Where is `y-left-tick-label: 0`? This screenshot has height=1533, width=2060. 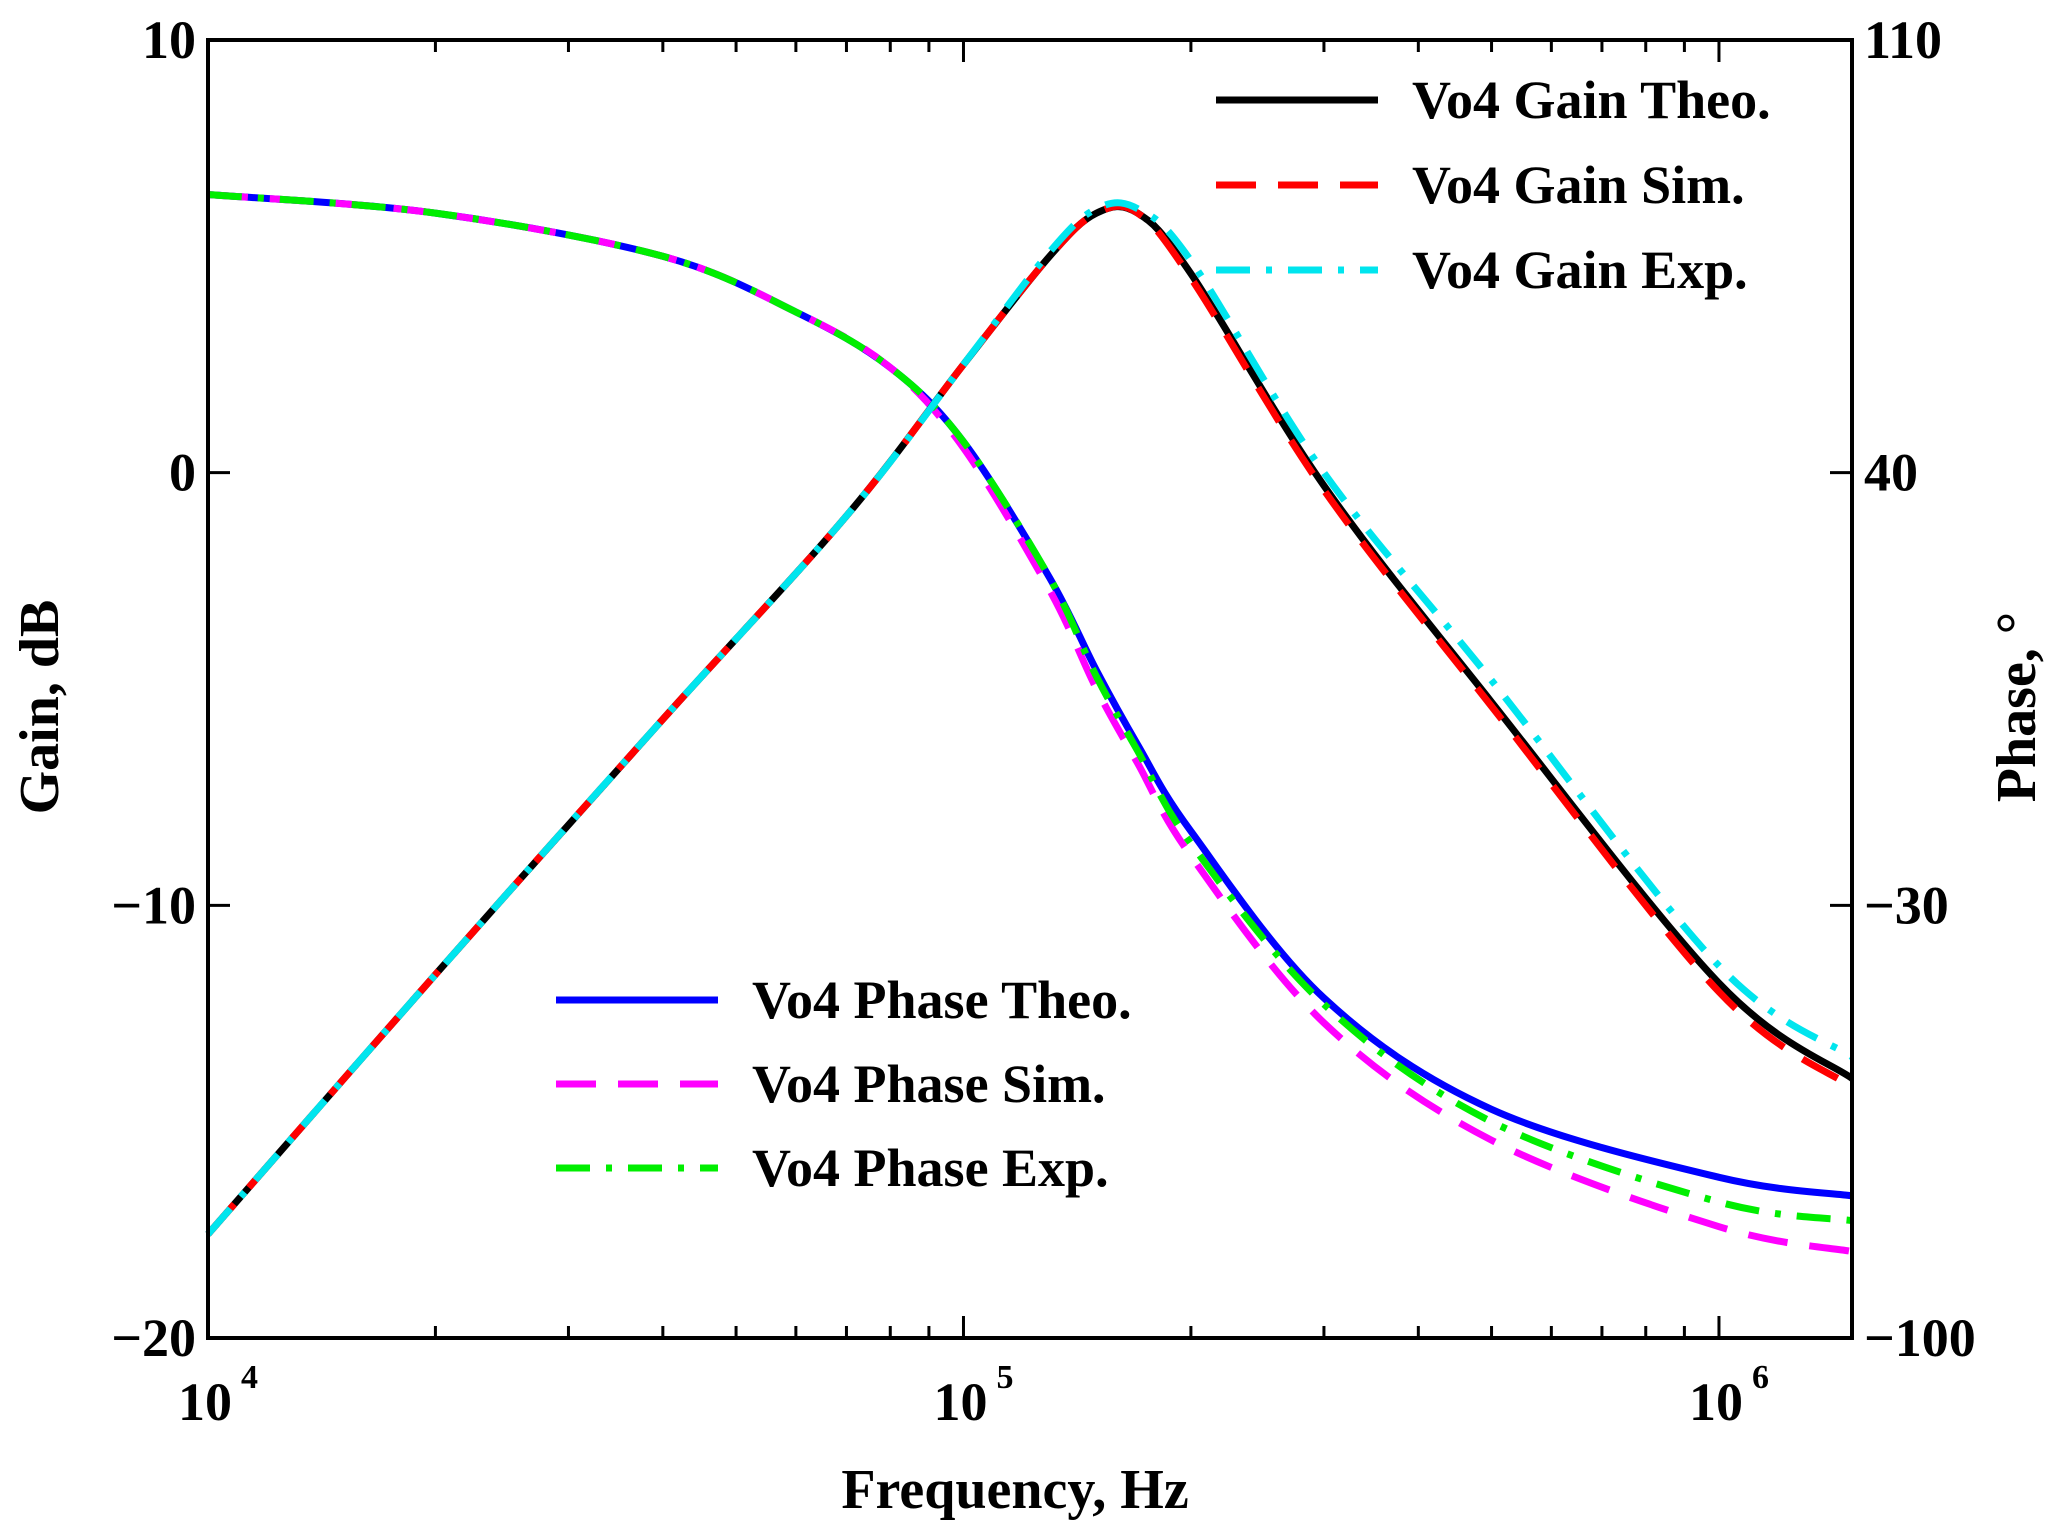 y-left-tick-label: 0 is located at coordinates (182, 473).